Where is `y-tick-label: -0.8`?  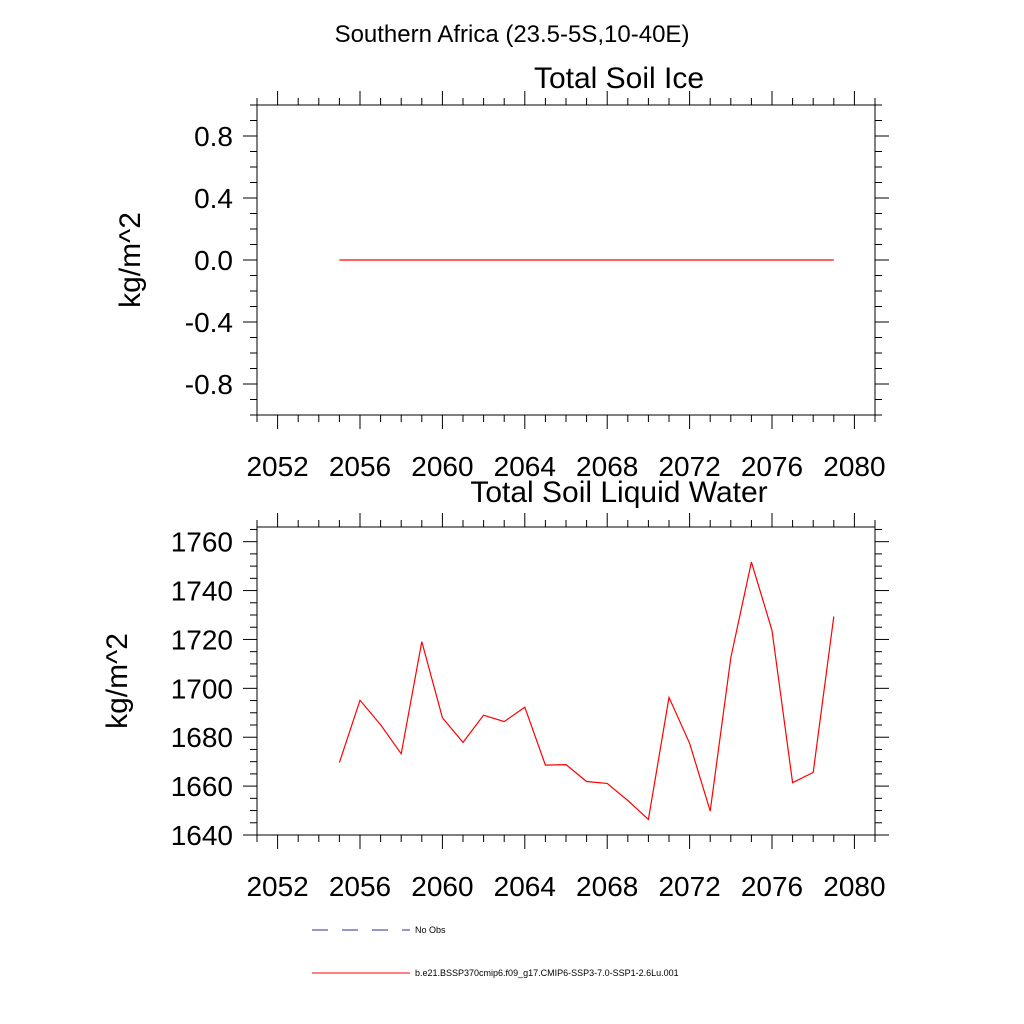 y-tick-label: -0.8 is located at coordinates (209, 384).